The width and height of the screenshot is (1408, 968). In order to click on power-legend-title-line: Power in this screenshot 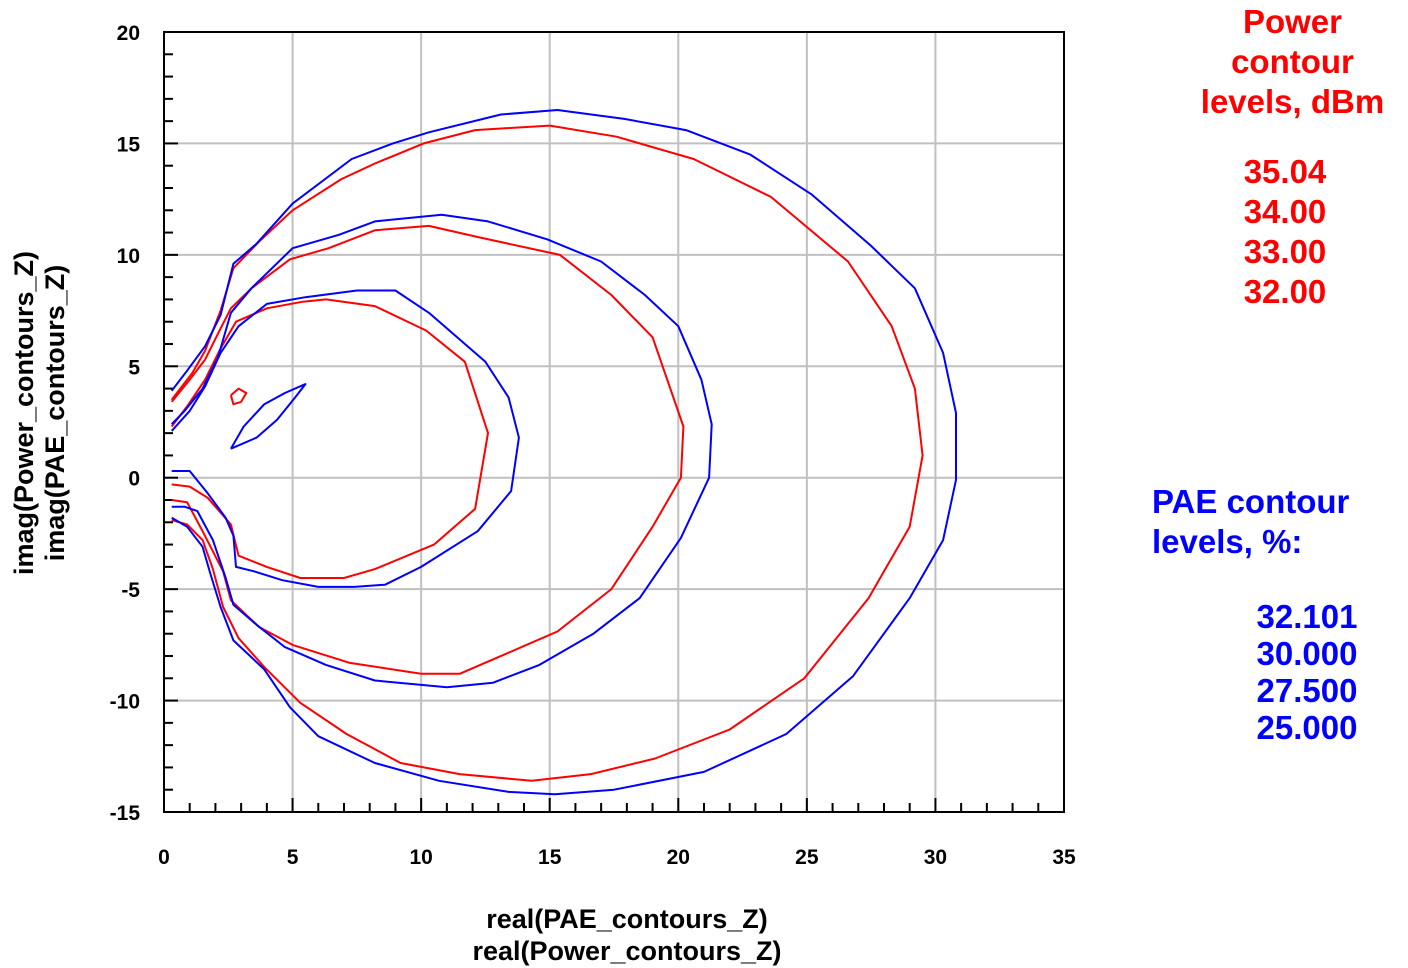, I will do `click(1292, 21)`.